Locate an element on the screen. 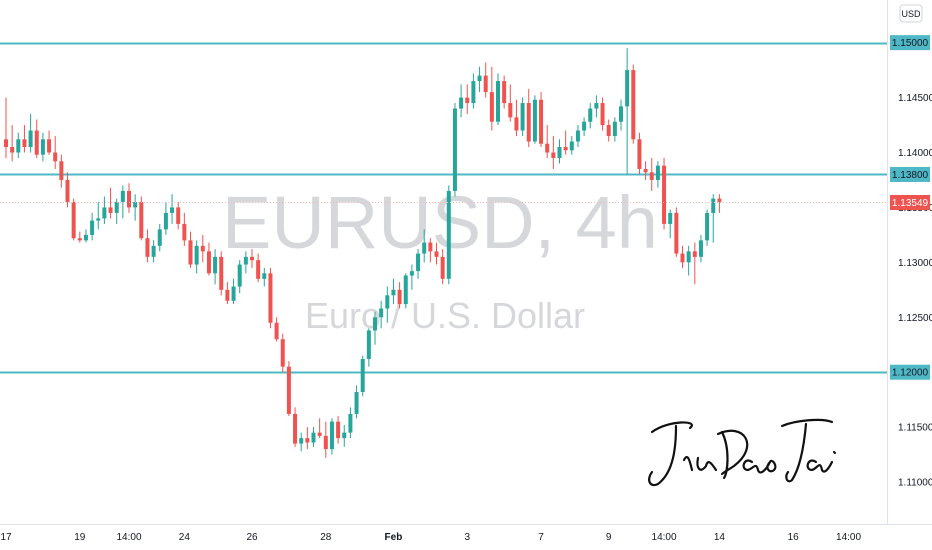 This screenshot has width=932, height=550. x-tick-label: 14 is located at coordinates (720, 537).